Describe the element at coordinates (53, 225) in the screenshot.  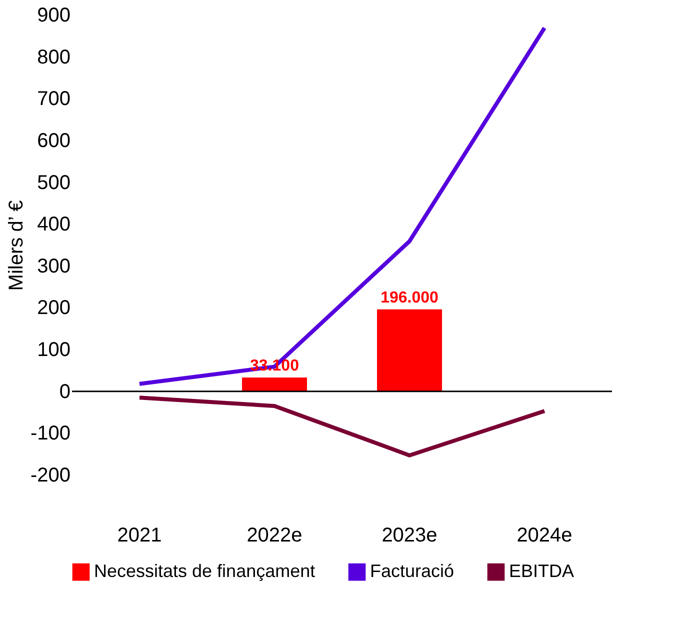
I see `y-tick-label: 400` at that location.